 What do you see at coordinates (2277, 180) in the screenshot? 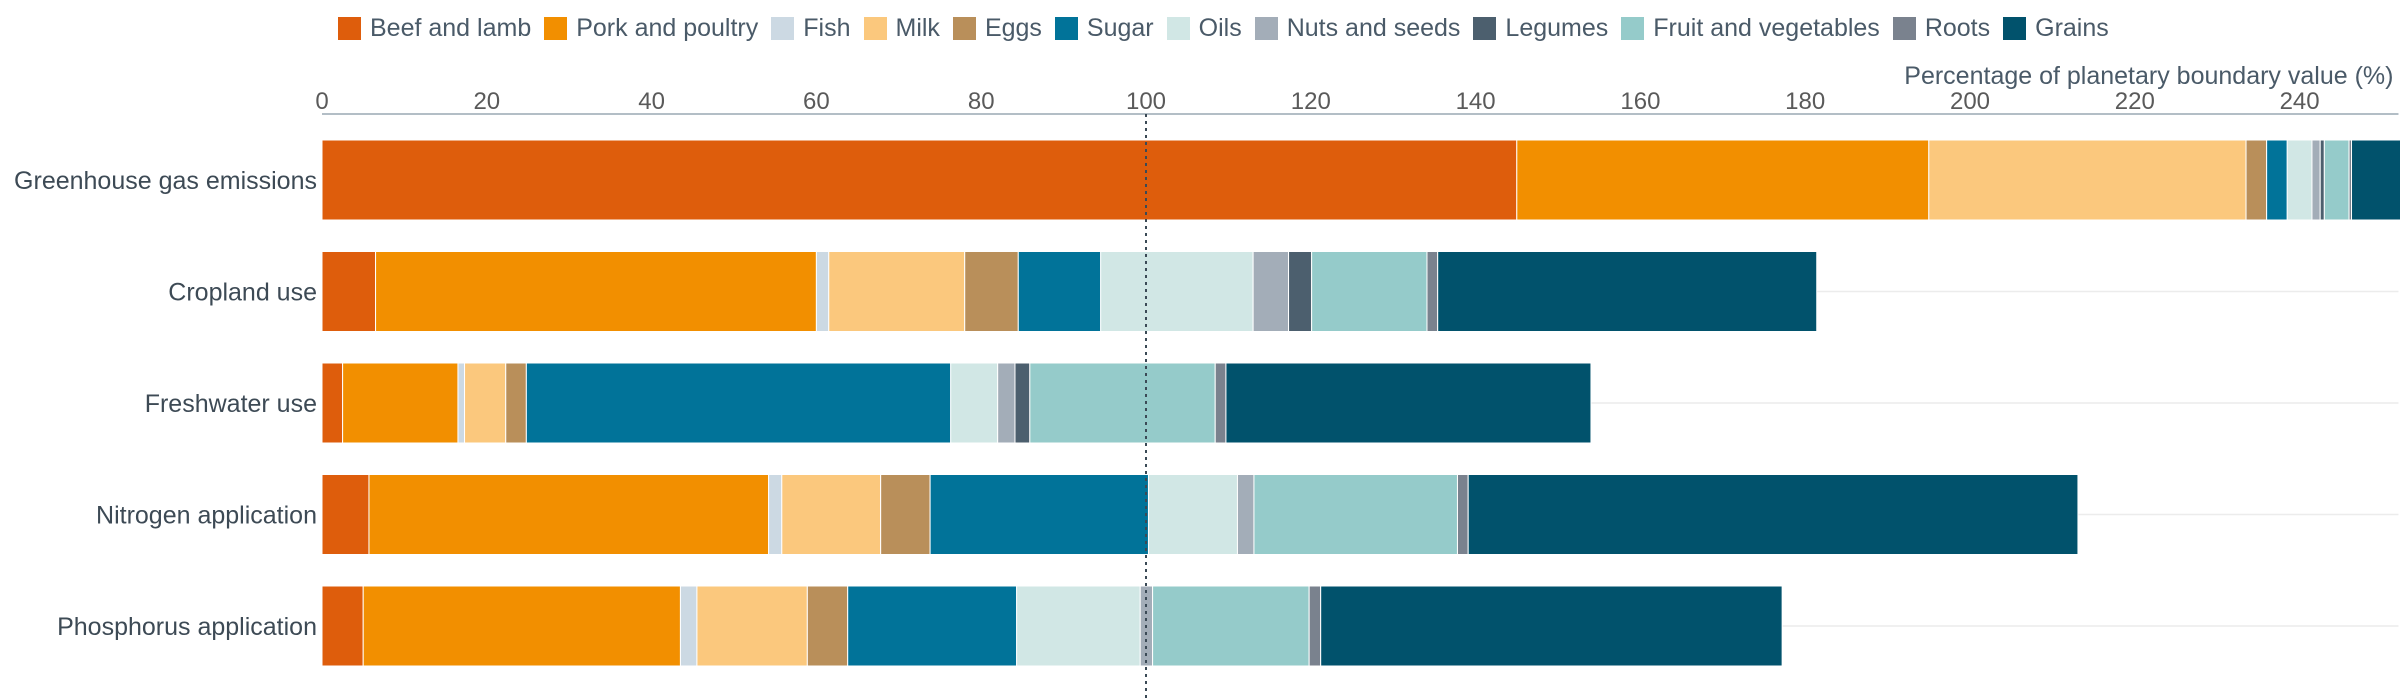
I see `bar-greenhouse-gas-emissions-sugar` at bounding box center [2277, 180].